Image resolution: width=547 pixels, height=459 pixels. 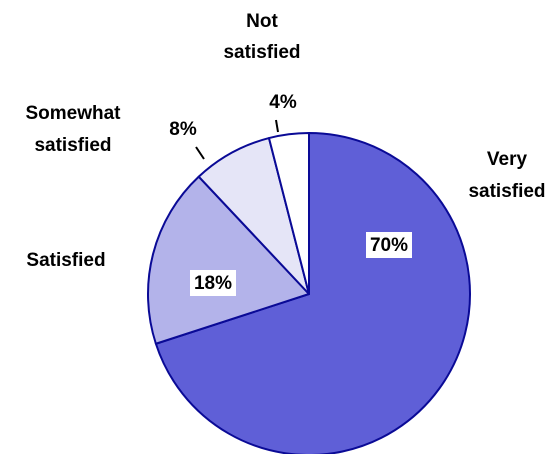 What do you see at coordinates (277, 126) in the screenshot?
I see `leader-line-not-satisfied` at bounding box center [277, 126].